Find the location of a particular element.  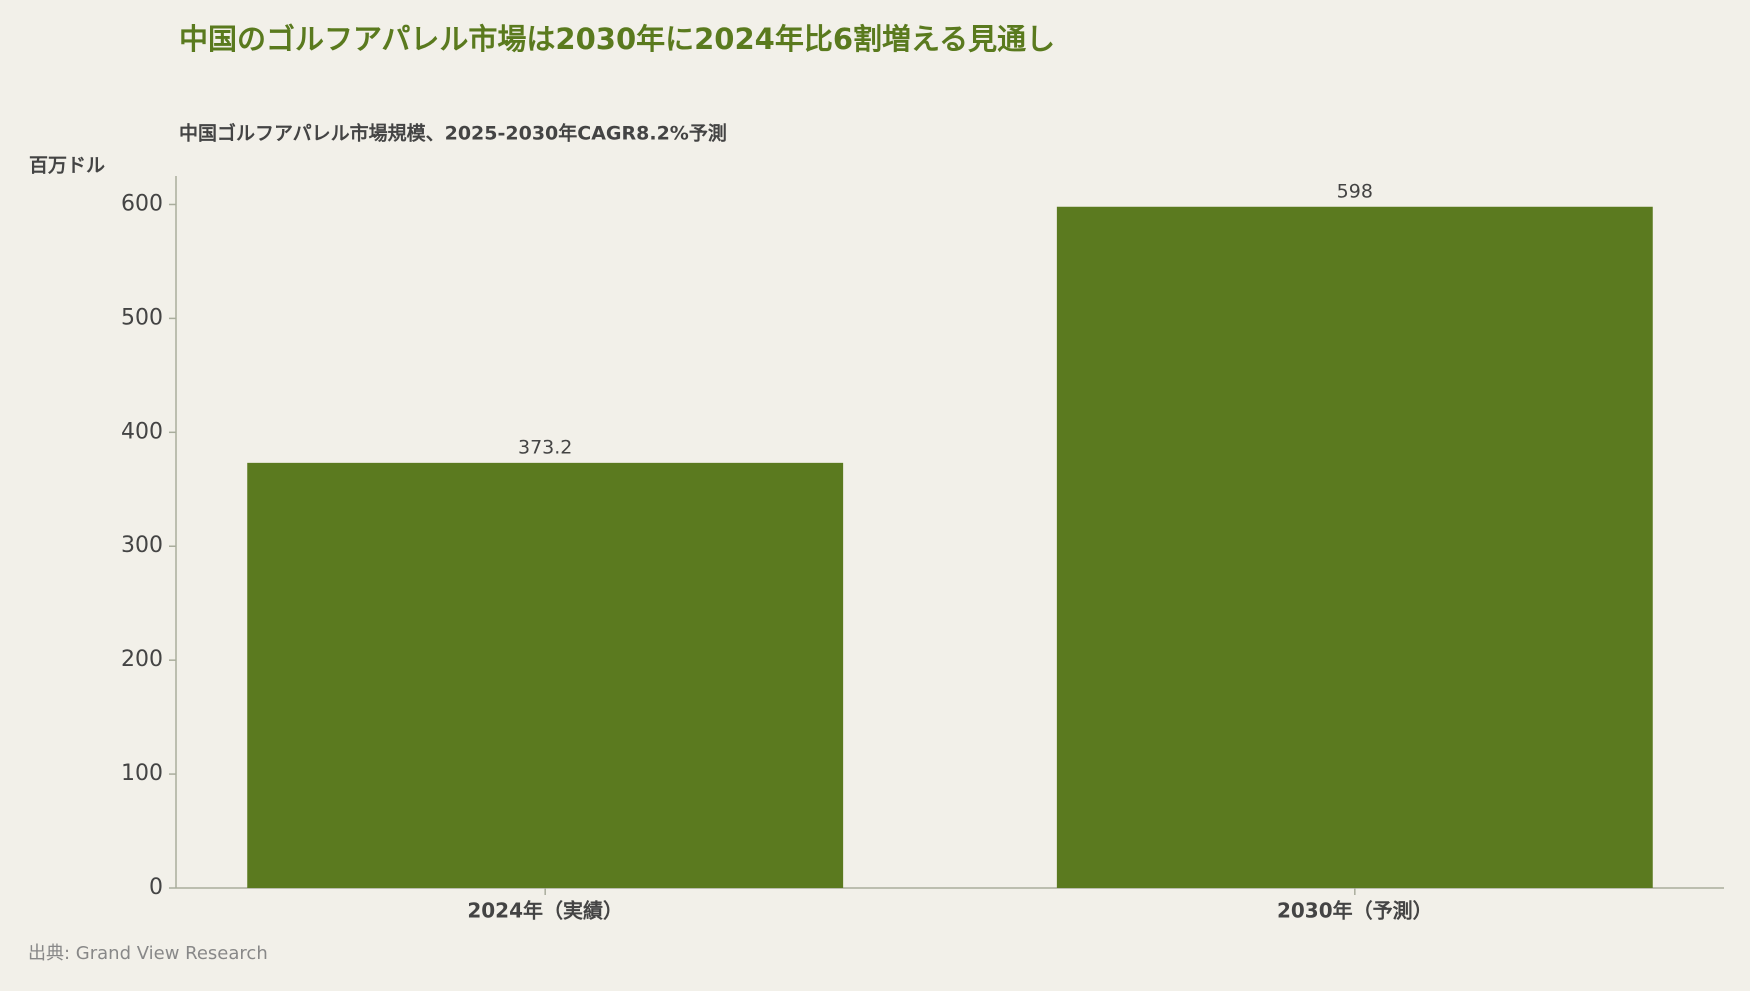

y-tick-label: 400 is located at coordinates (142, 431).